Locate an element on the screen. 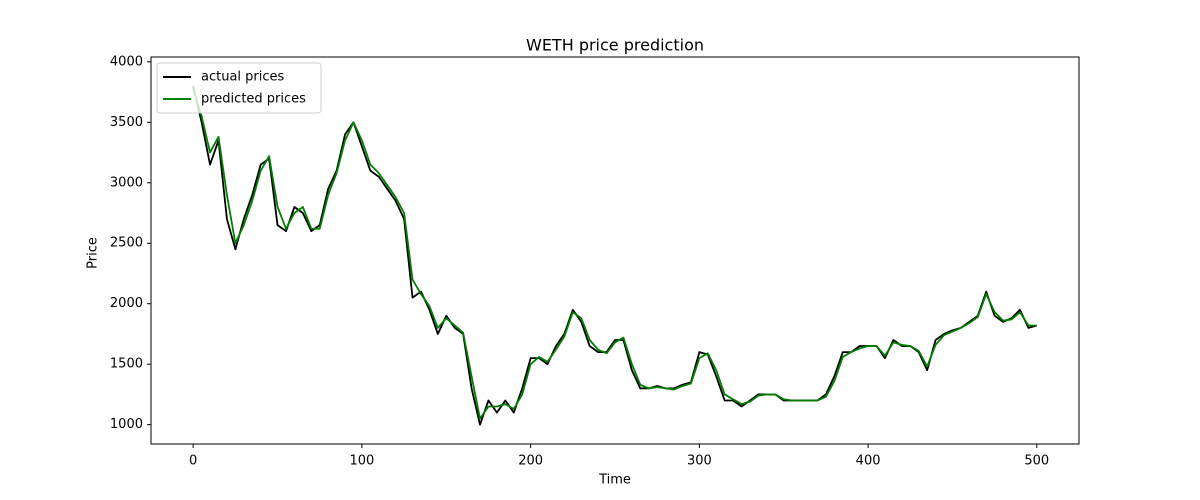  y-tick-label: 1000 is located at coordinates (126, 424).